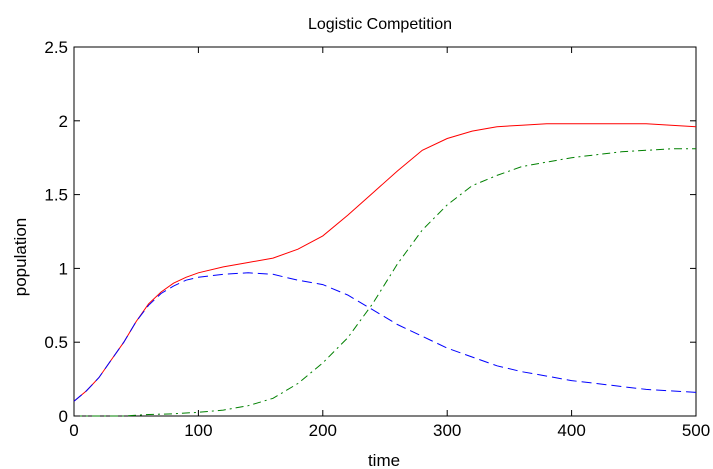  Describe the element at coordinates (384, 460) in the screenshot. I see `x-axis-label: time` at that location.